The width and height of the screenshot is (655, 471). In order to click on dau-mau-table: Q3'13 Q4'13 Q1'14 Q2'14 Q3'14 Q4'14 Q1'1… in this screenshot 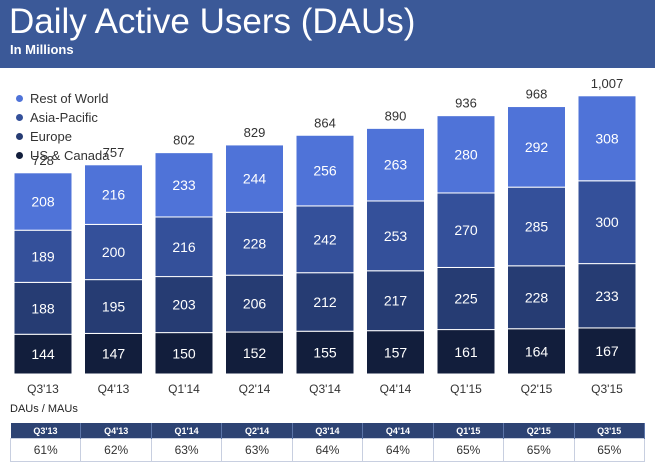, I will do `click(327, 442)`.